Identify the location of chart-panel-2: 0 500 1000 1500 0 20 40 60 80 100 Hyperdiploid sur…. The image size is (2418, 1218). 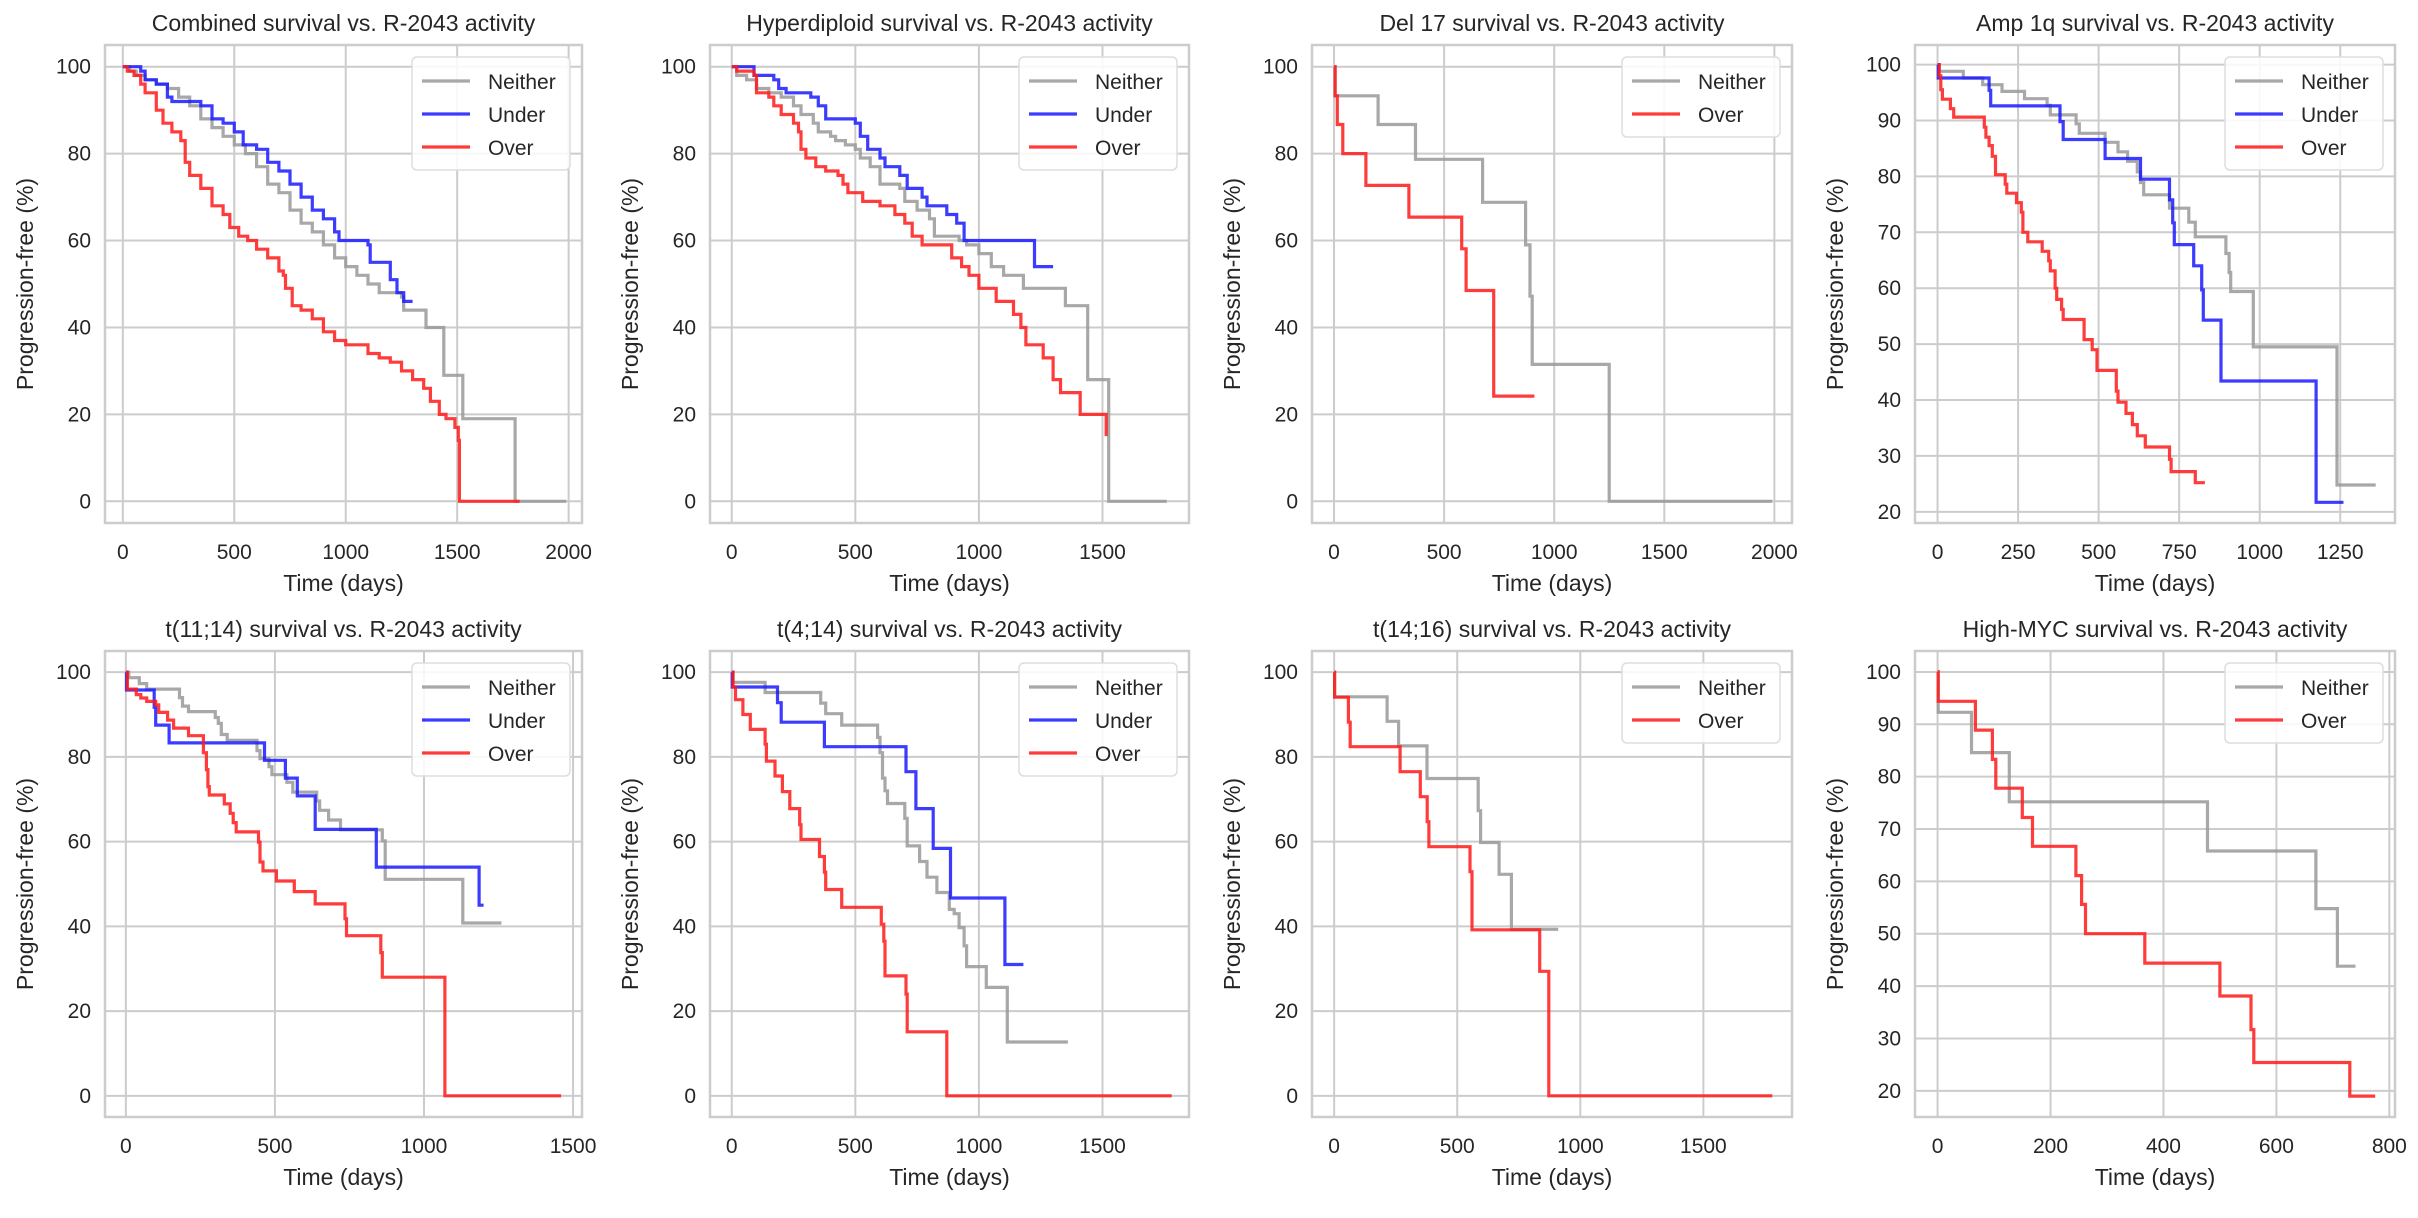
(904, 303).